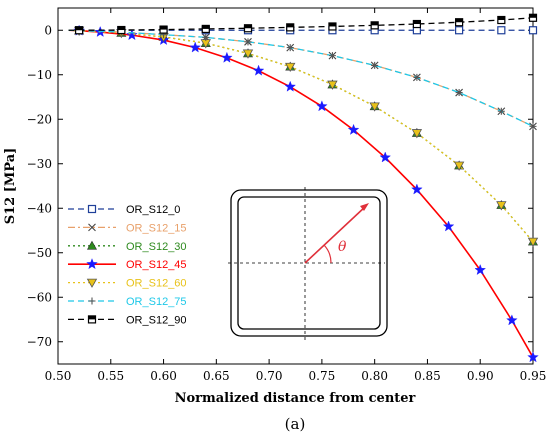 The height and width of the screenshot is (442, 550). I want to click on x-tick-label: 0.55, so click(110, 376).